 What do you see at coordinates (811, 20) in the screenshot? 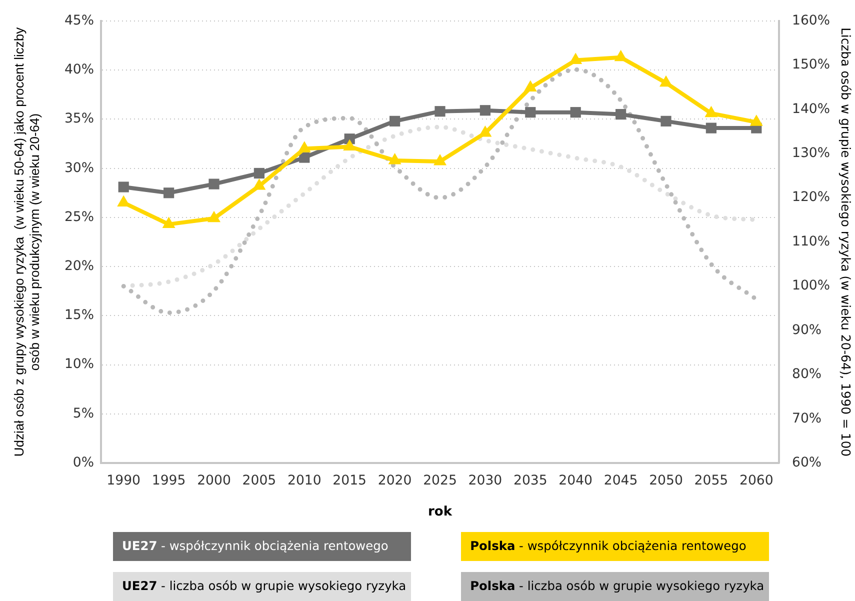
I see `y2-tick-label: 160%` at bounding box center [811, 20].